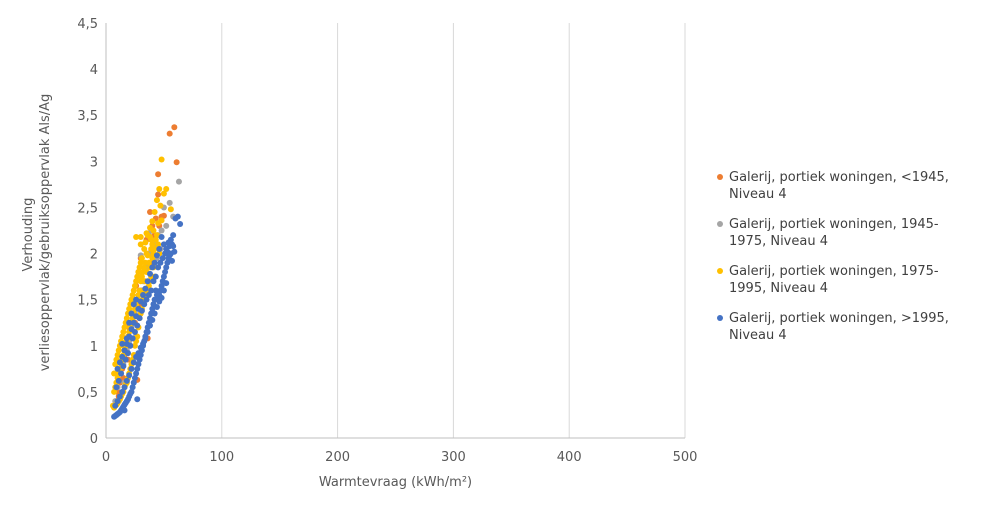  I want to click on y-tick-label: 1, so click(94, 347).